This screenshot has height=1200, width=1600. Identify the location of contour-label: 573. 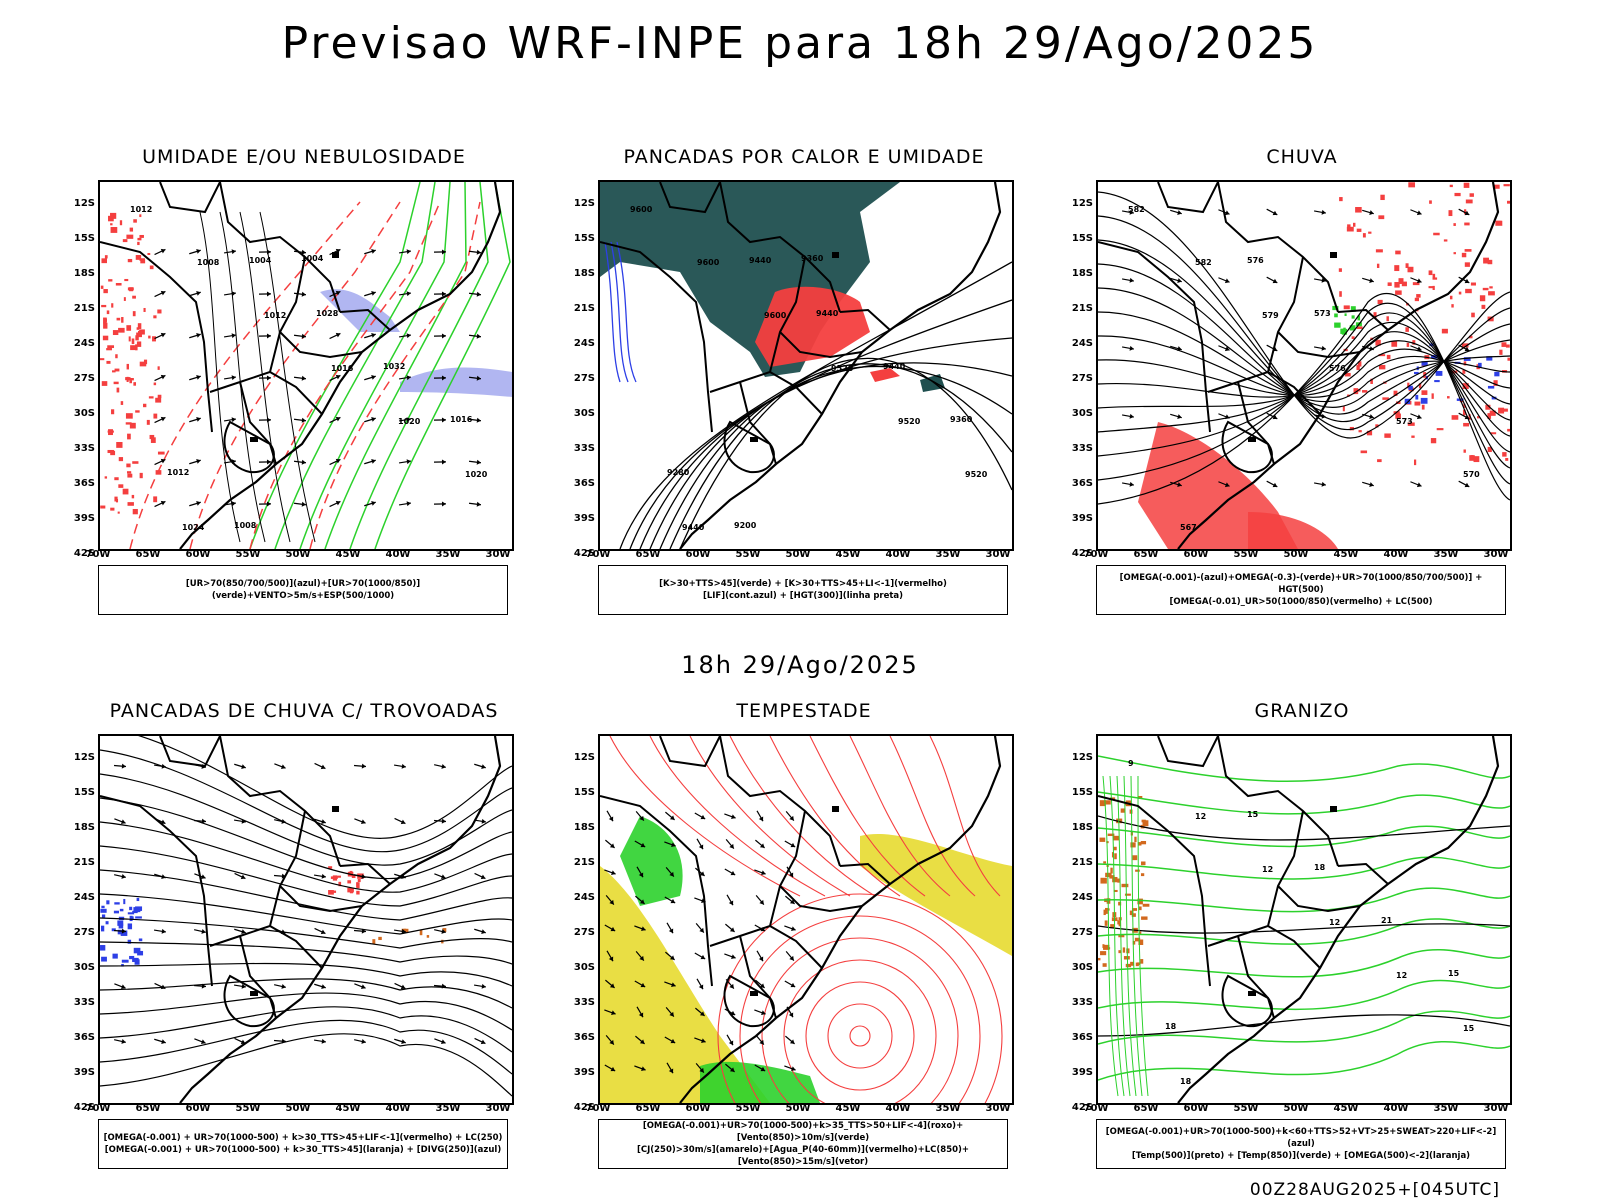
(1404, 421).